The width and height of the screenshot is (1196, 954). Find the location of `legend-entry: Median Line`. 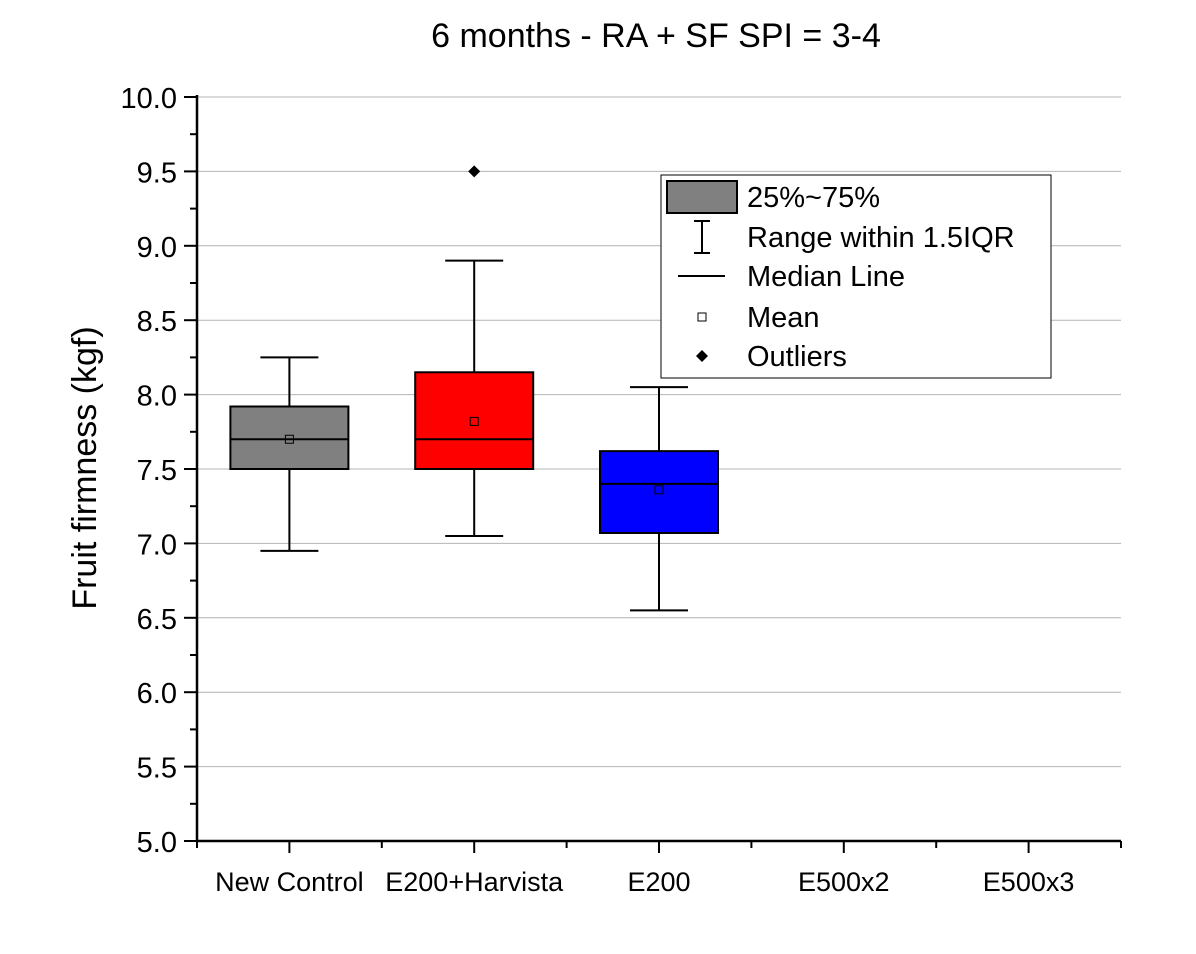

legend-entry: Median Line is located at coordinates (791, 277).